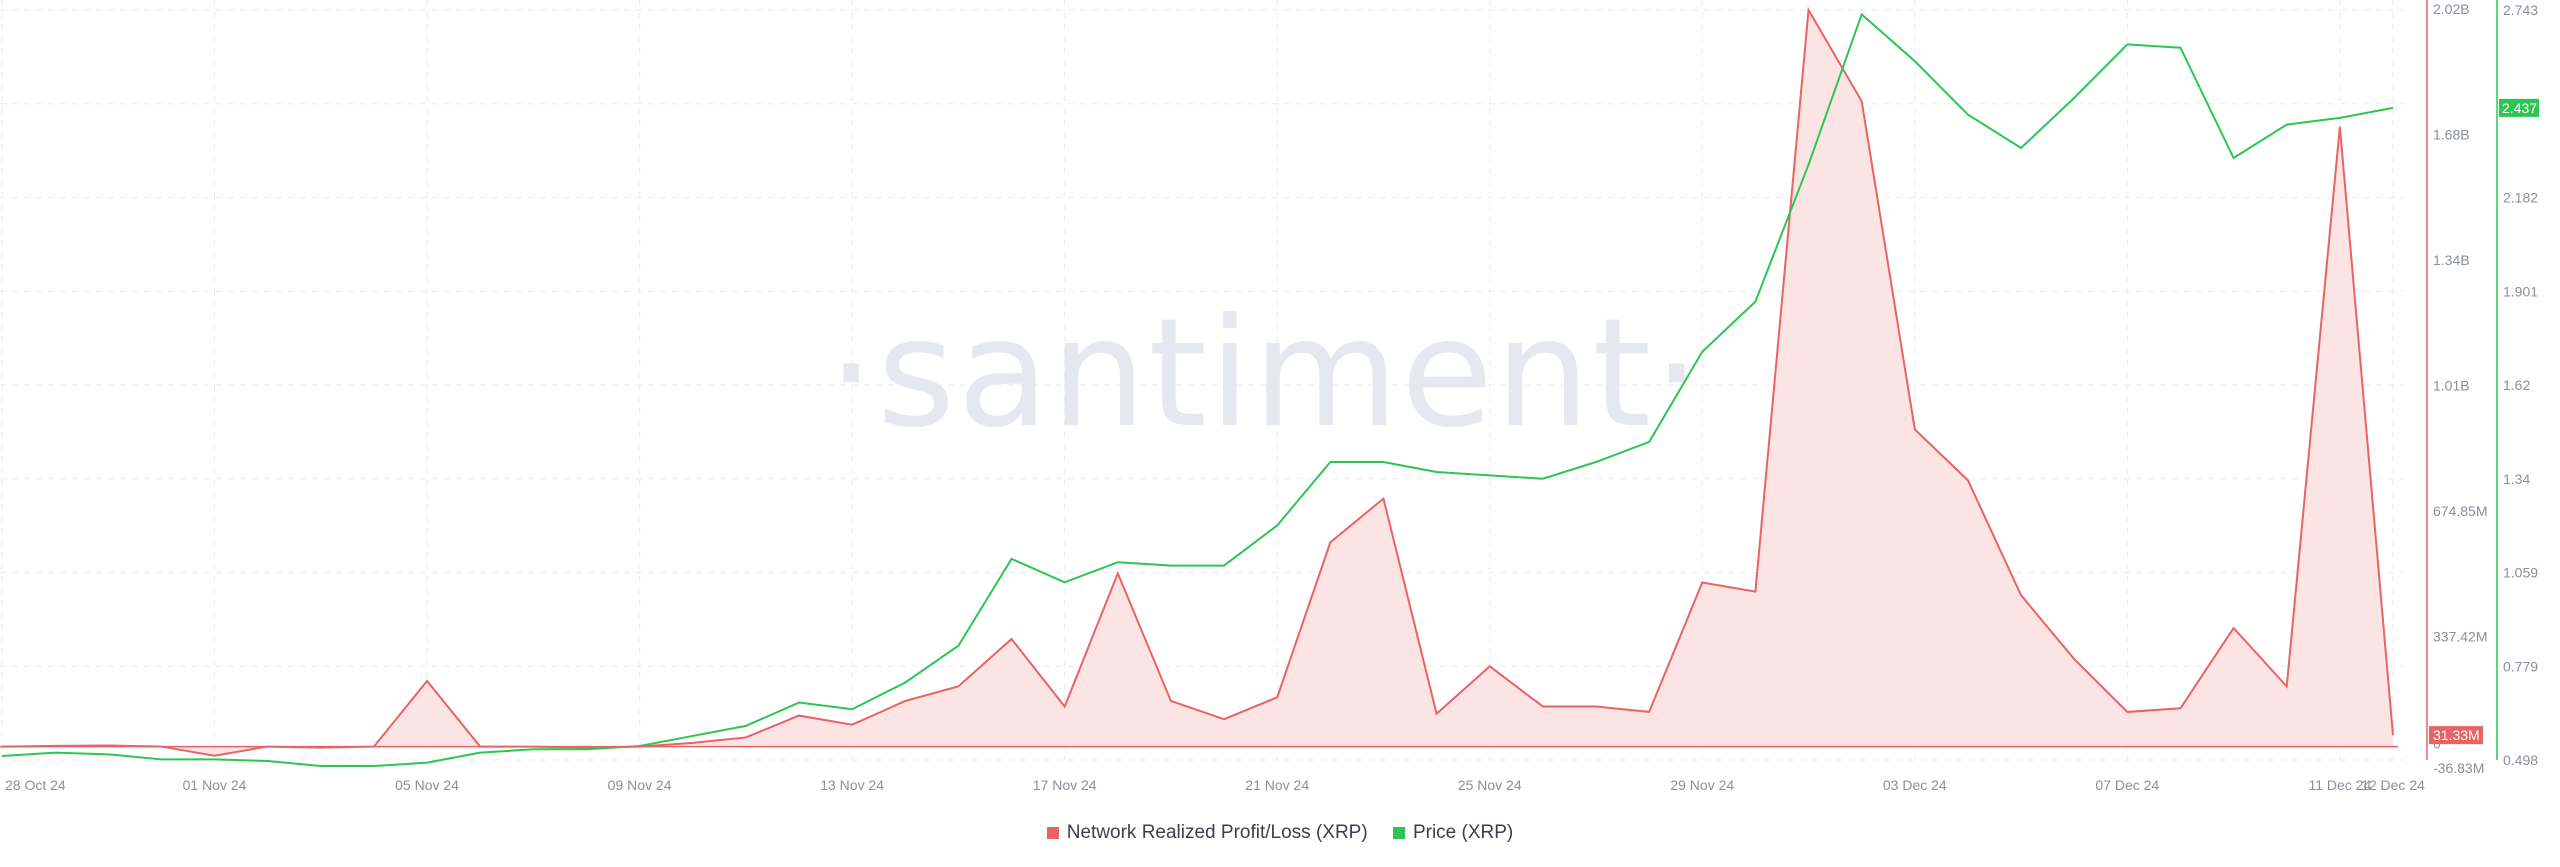  What do you see at coordinates (2520, 291) in the screenshot?
I see `right-y-tick: 1.901` at bounding box center [2520, 291].